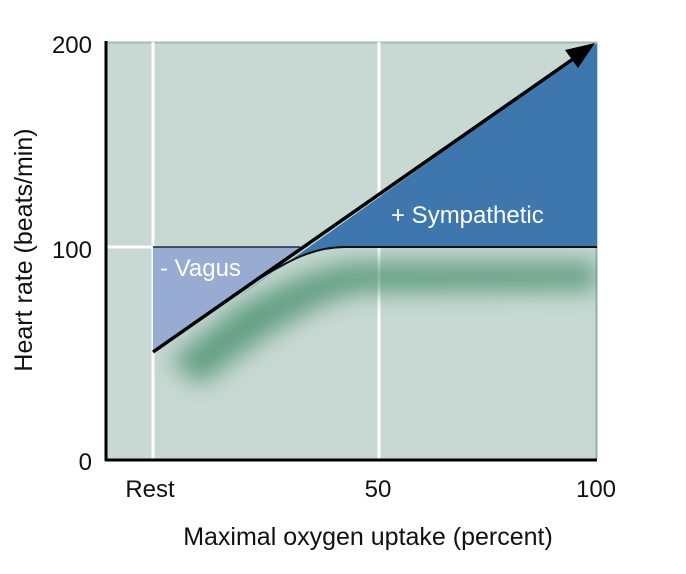 Image resolution: width=686 pixels, height=574 pixels. Describe the element at coordinates (596, 489) in the screenshot. I see `x-tick-100: 100` at that location.